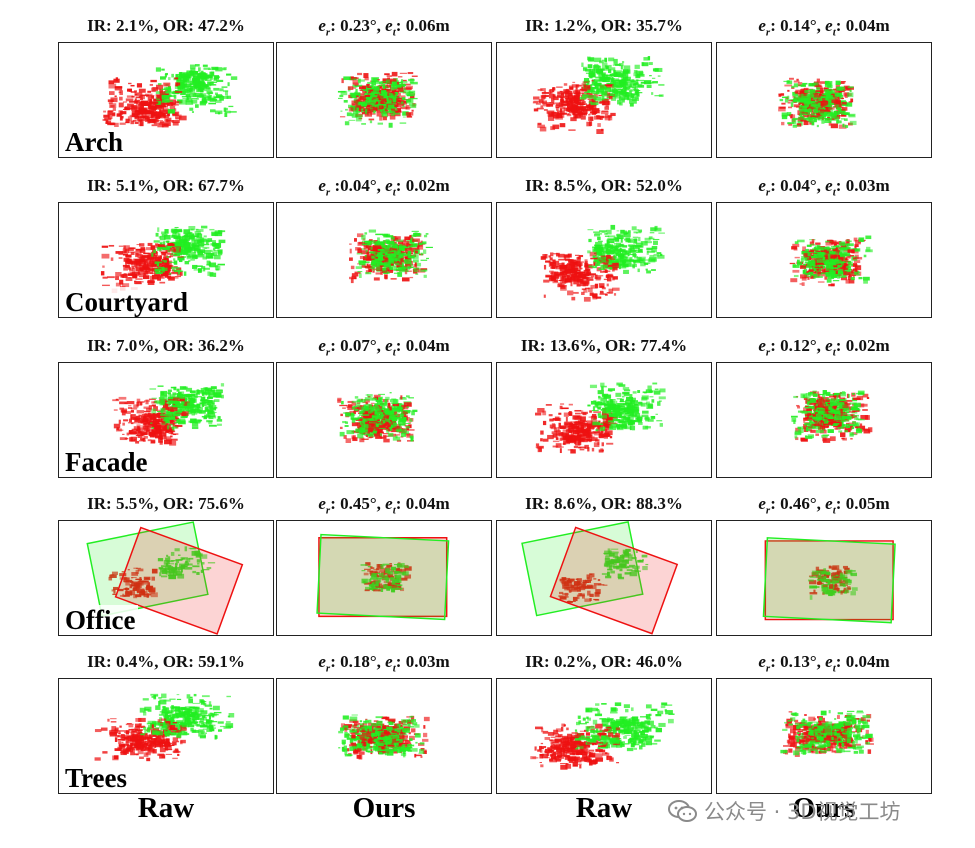 The width and height of the screenshot is (975, 848). I want to click on panel-caption: IR: 0.2%, OR: 46.0%, so click(604, 662).